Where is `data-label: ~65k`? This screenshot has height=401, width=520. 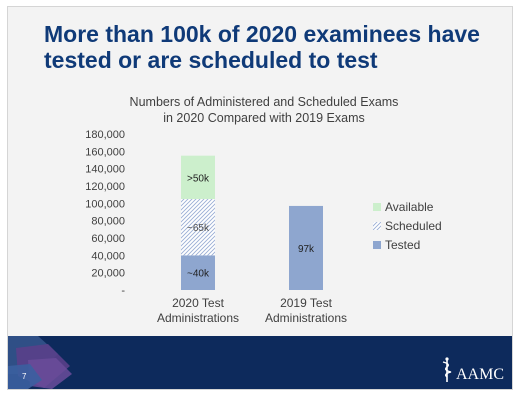
data-label: ~65k is located at coordinates (198, 228).